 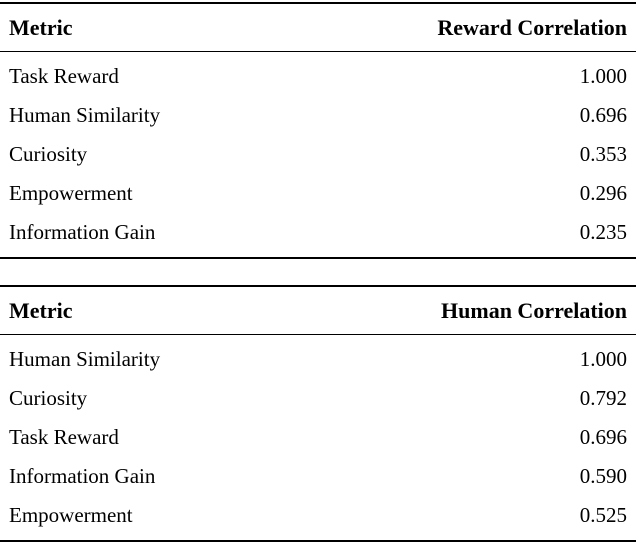 I want to click on table-header-row: Metric Reward Correlation, so click(x=318, y=27).